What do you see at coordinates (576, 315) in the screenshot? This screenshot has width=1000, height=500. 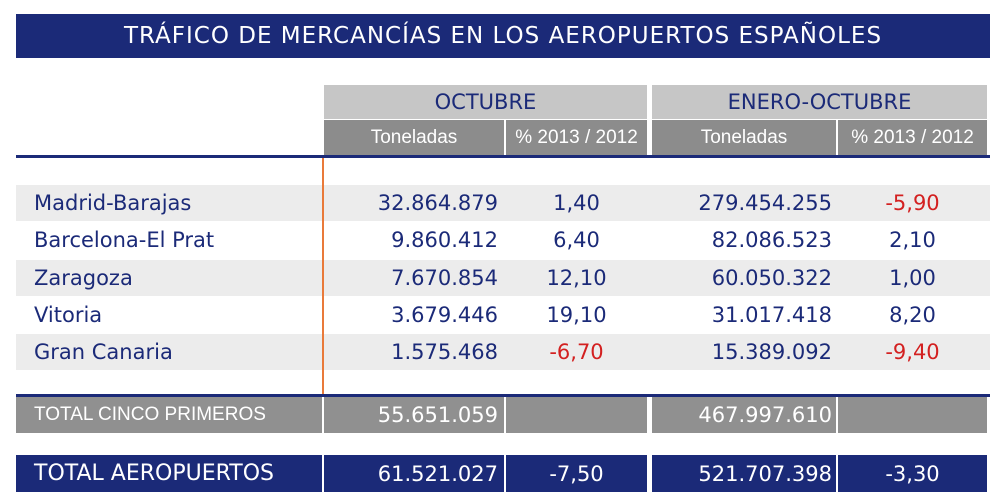 I see `oct-pct: 19,10` at bounding box center [576, 315].